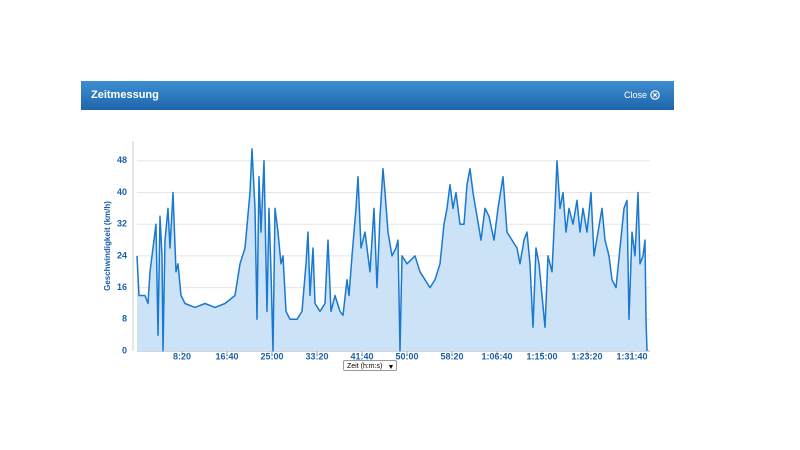  I want to click on y-tick-label: 24, so click(122, 255).